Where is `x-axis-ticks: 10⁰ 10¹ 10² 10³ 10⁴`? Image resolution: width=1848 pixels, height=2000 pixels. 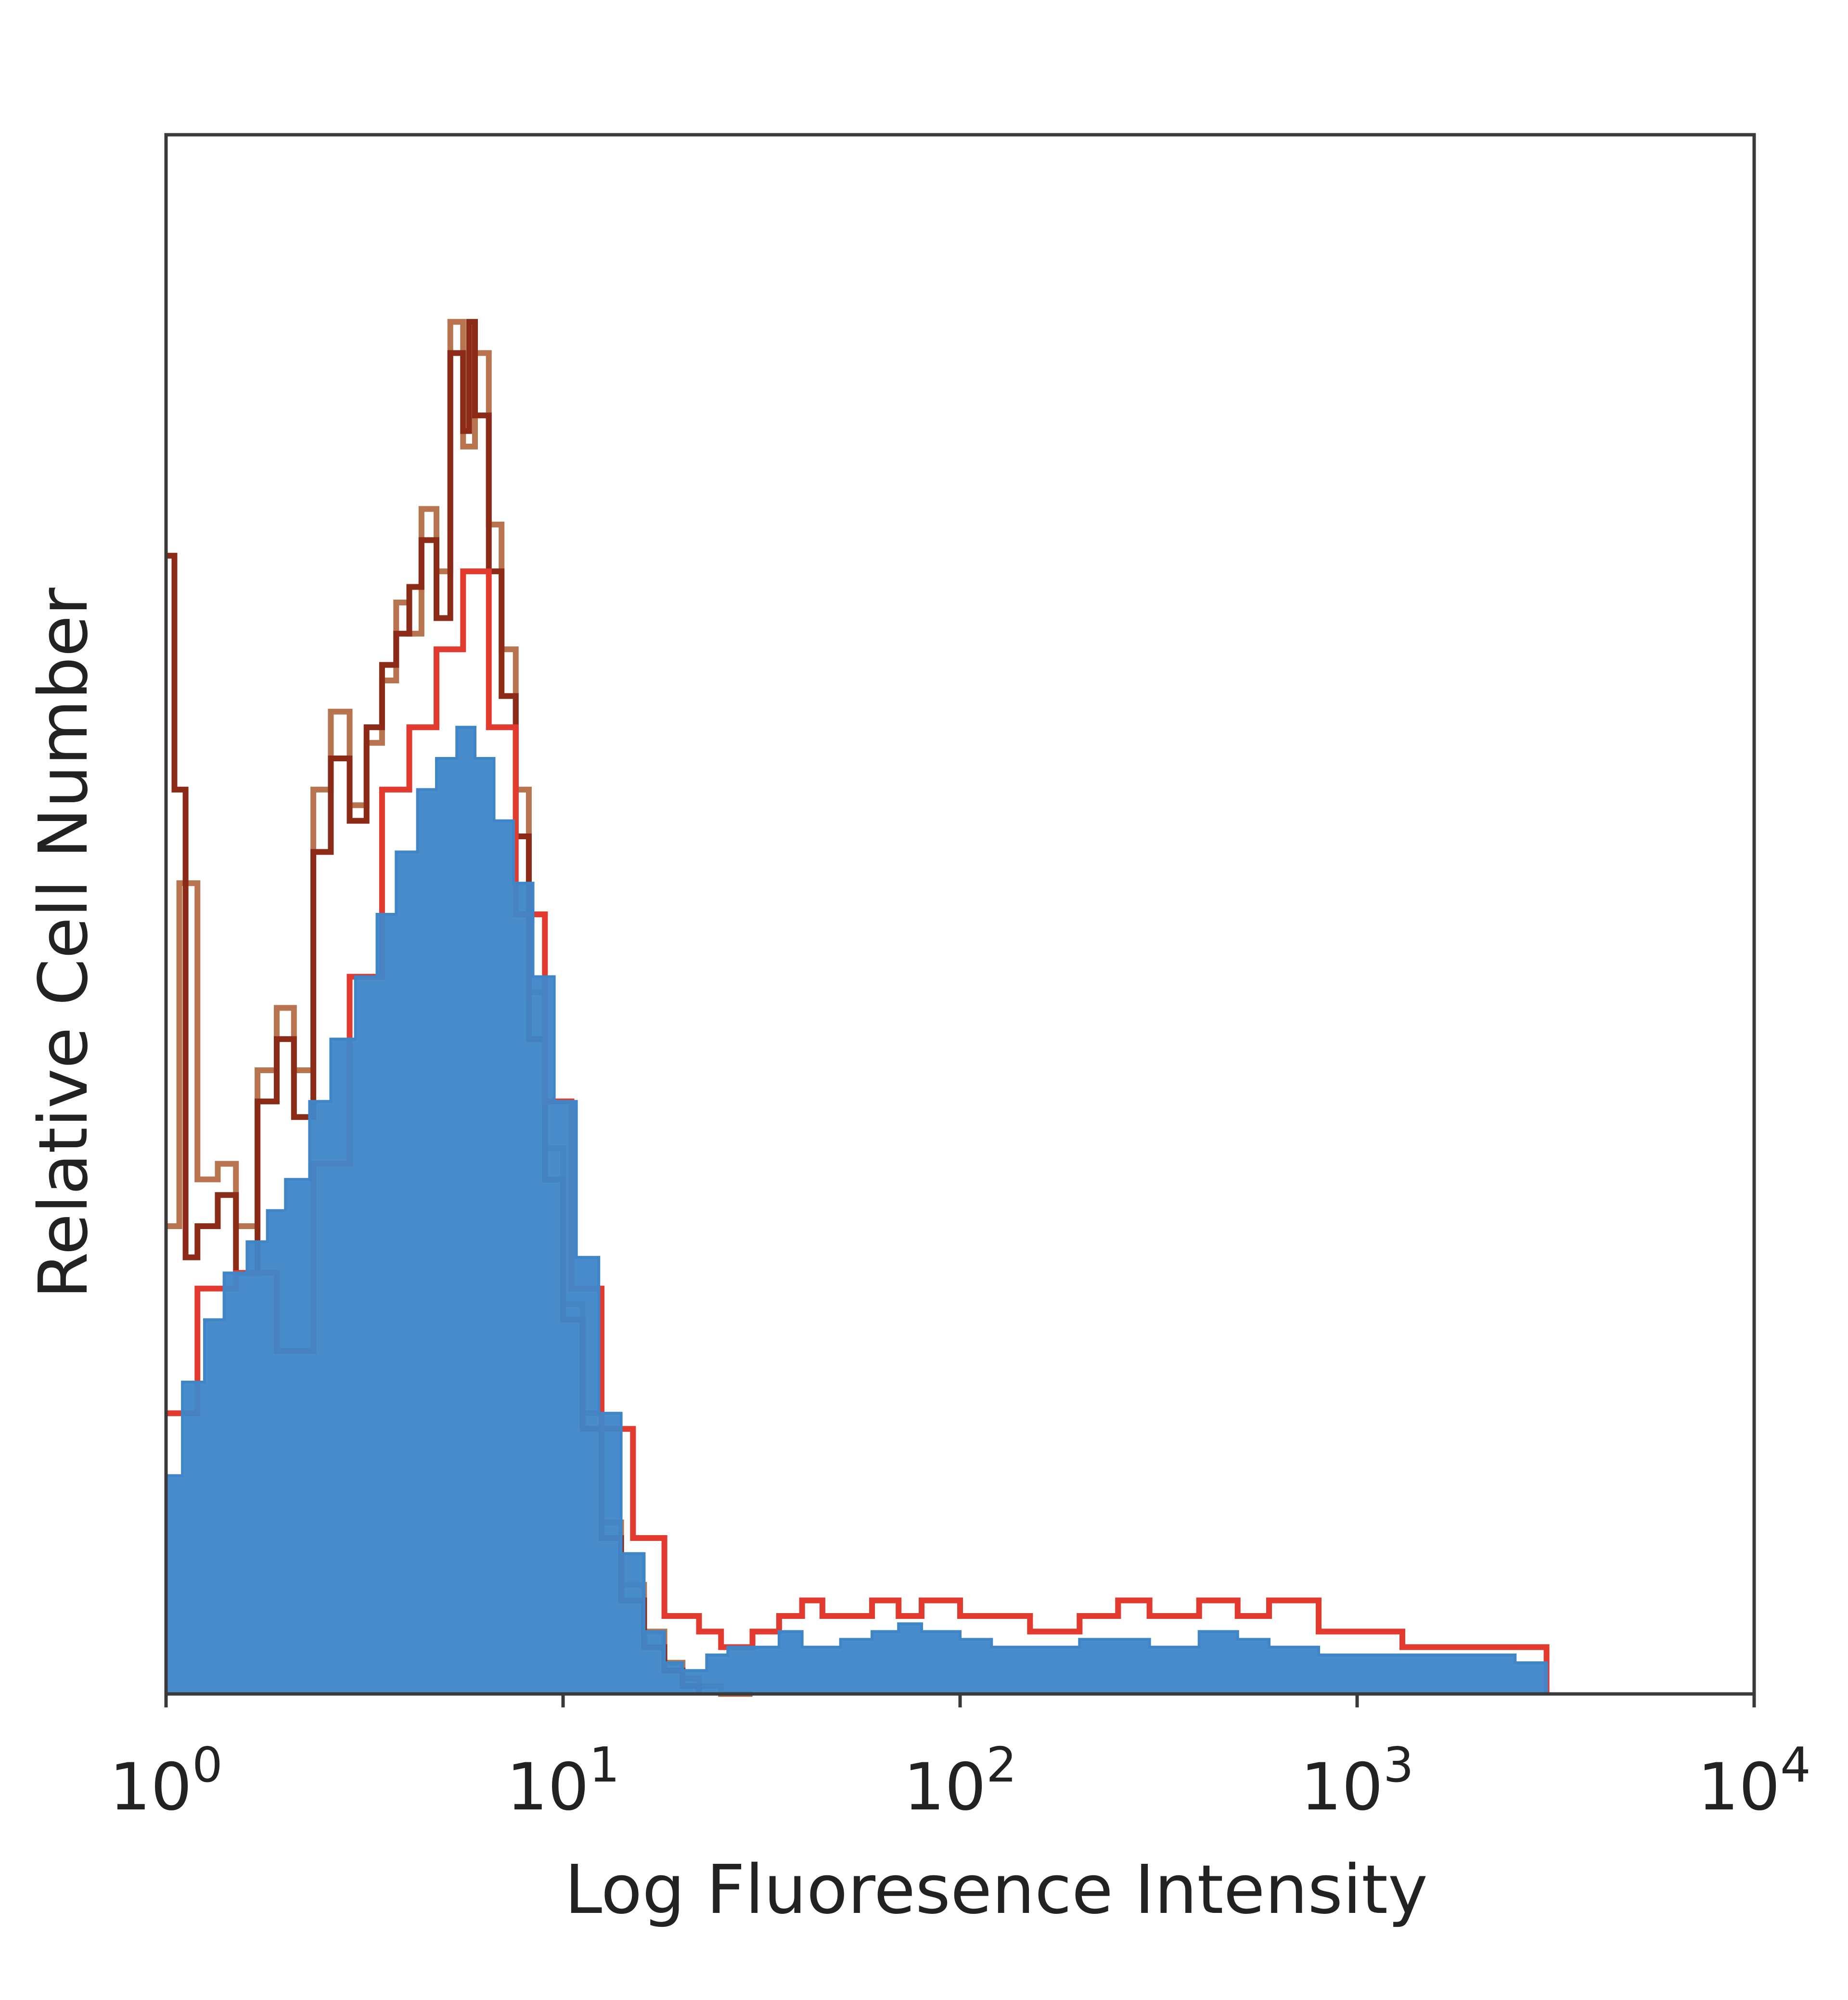
x-axis-ticks: 10⁰ 10¹ 10² 10³ 10⁴ is located at coordinates (960, 1759).